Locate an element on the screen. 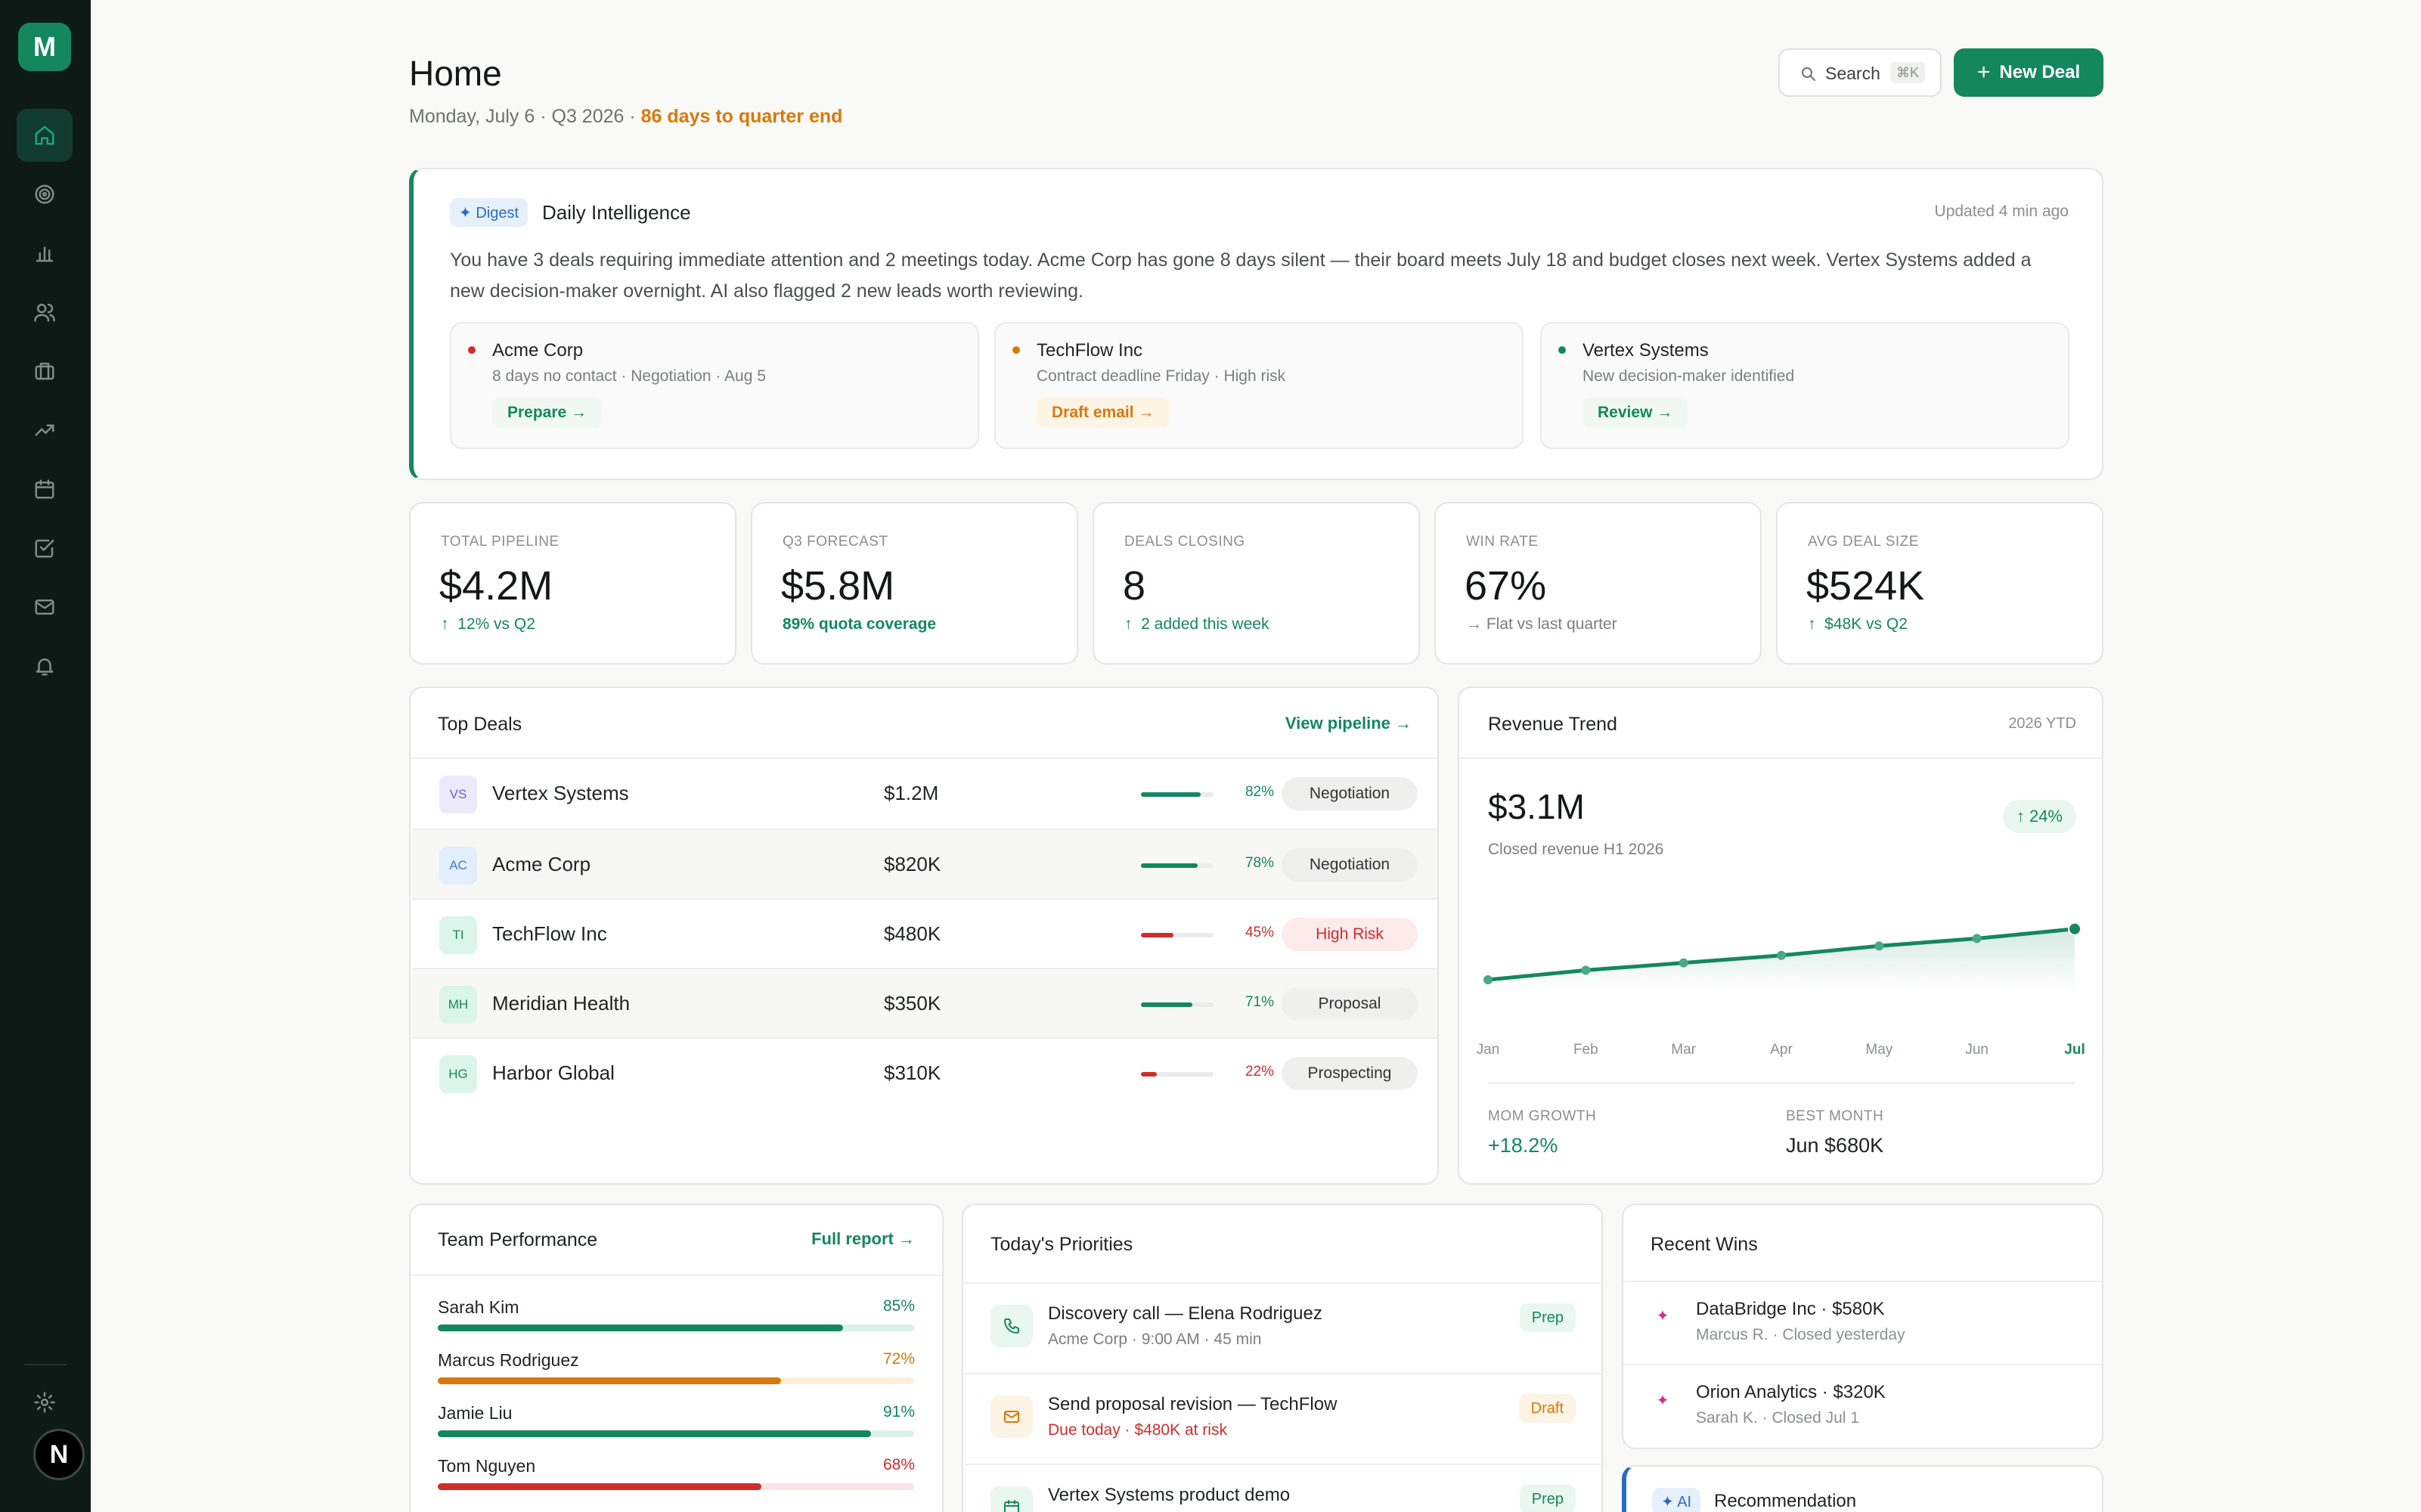 The height and width of the screenshot is (1512, 2421). sidebar-item-targets is located at coordinates (45, 195).